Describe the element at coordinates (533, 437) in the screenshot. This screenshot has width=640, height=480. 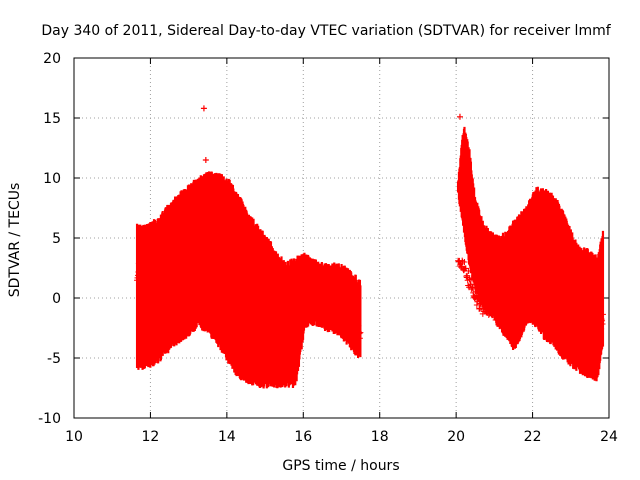
I see `x-tick-label: 22` at that location.